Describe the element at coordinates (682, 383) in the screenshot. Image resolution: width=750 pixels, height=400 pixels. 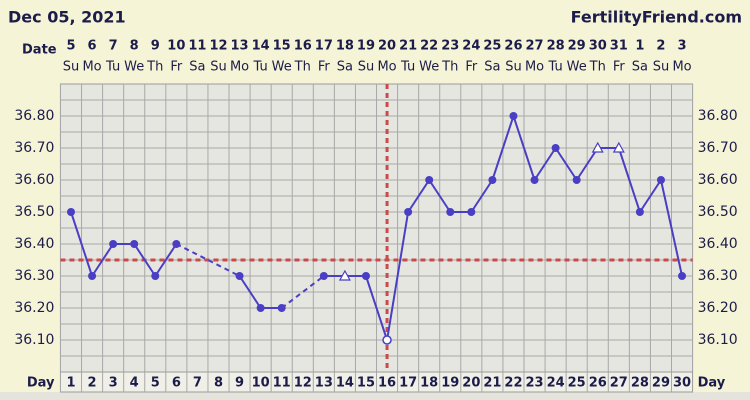
I see `day-number: 30` at that location.